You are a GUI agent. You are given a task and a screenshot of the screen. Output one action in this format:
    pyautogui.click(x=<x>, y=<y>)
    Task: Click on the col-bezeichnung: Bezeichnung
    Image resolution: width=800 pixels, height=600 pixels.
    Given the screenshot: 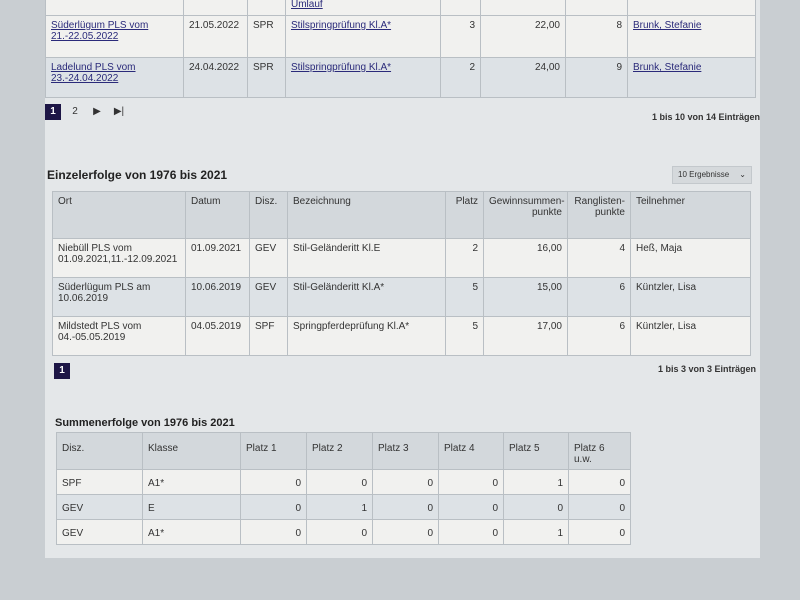 What is the action you would take?
    pyautogui.click(x=366, y=215)
    